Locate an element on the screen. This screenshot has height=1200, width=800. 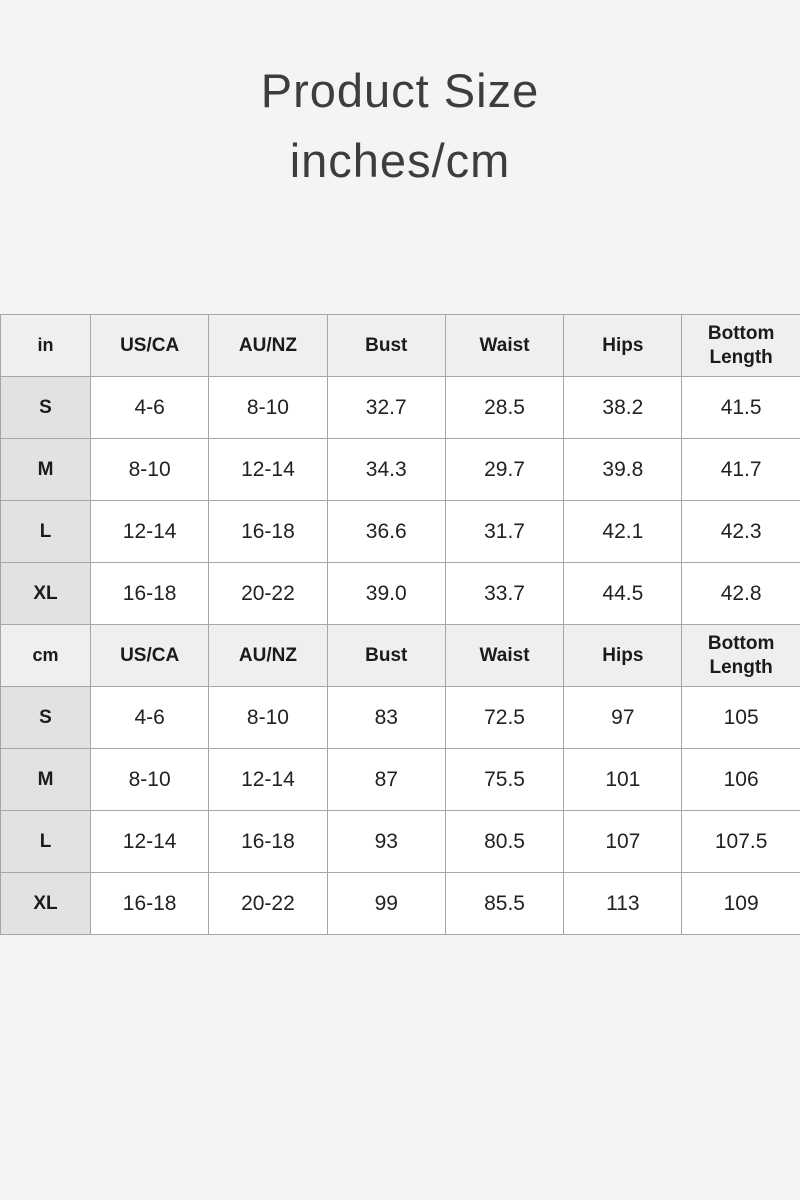
header-row-in: in US/CA AU/NZ Bust Waist Hips Bottom Length is located at coordinates (400, 345).